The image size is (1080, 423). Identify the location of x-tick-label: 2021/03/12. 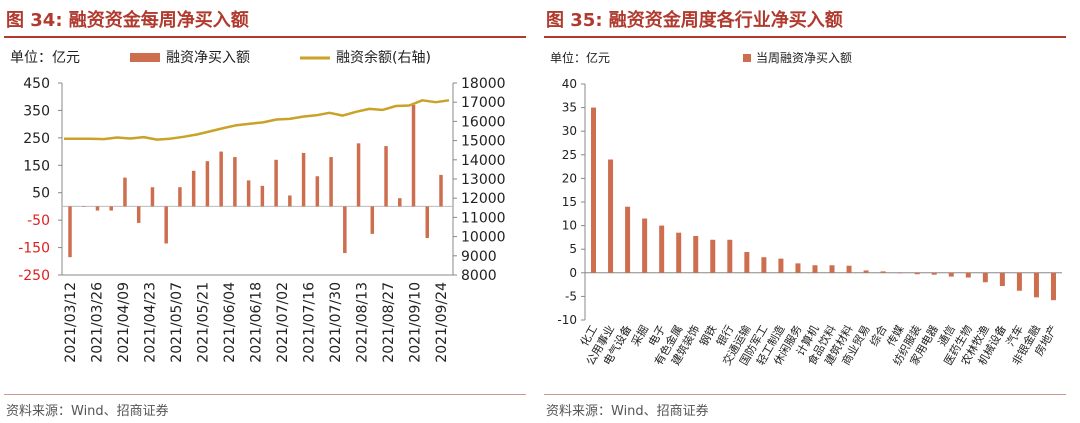
(71, 322).